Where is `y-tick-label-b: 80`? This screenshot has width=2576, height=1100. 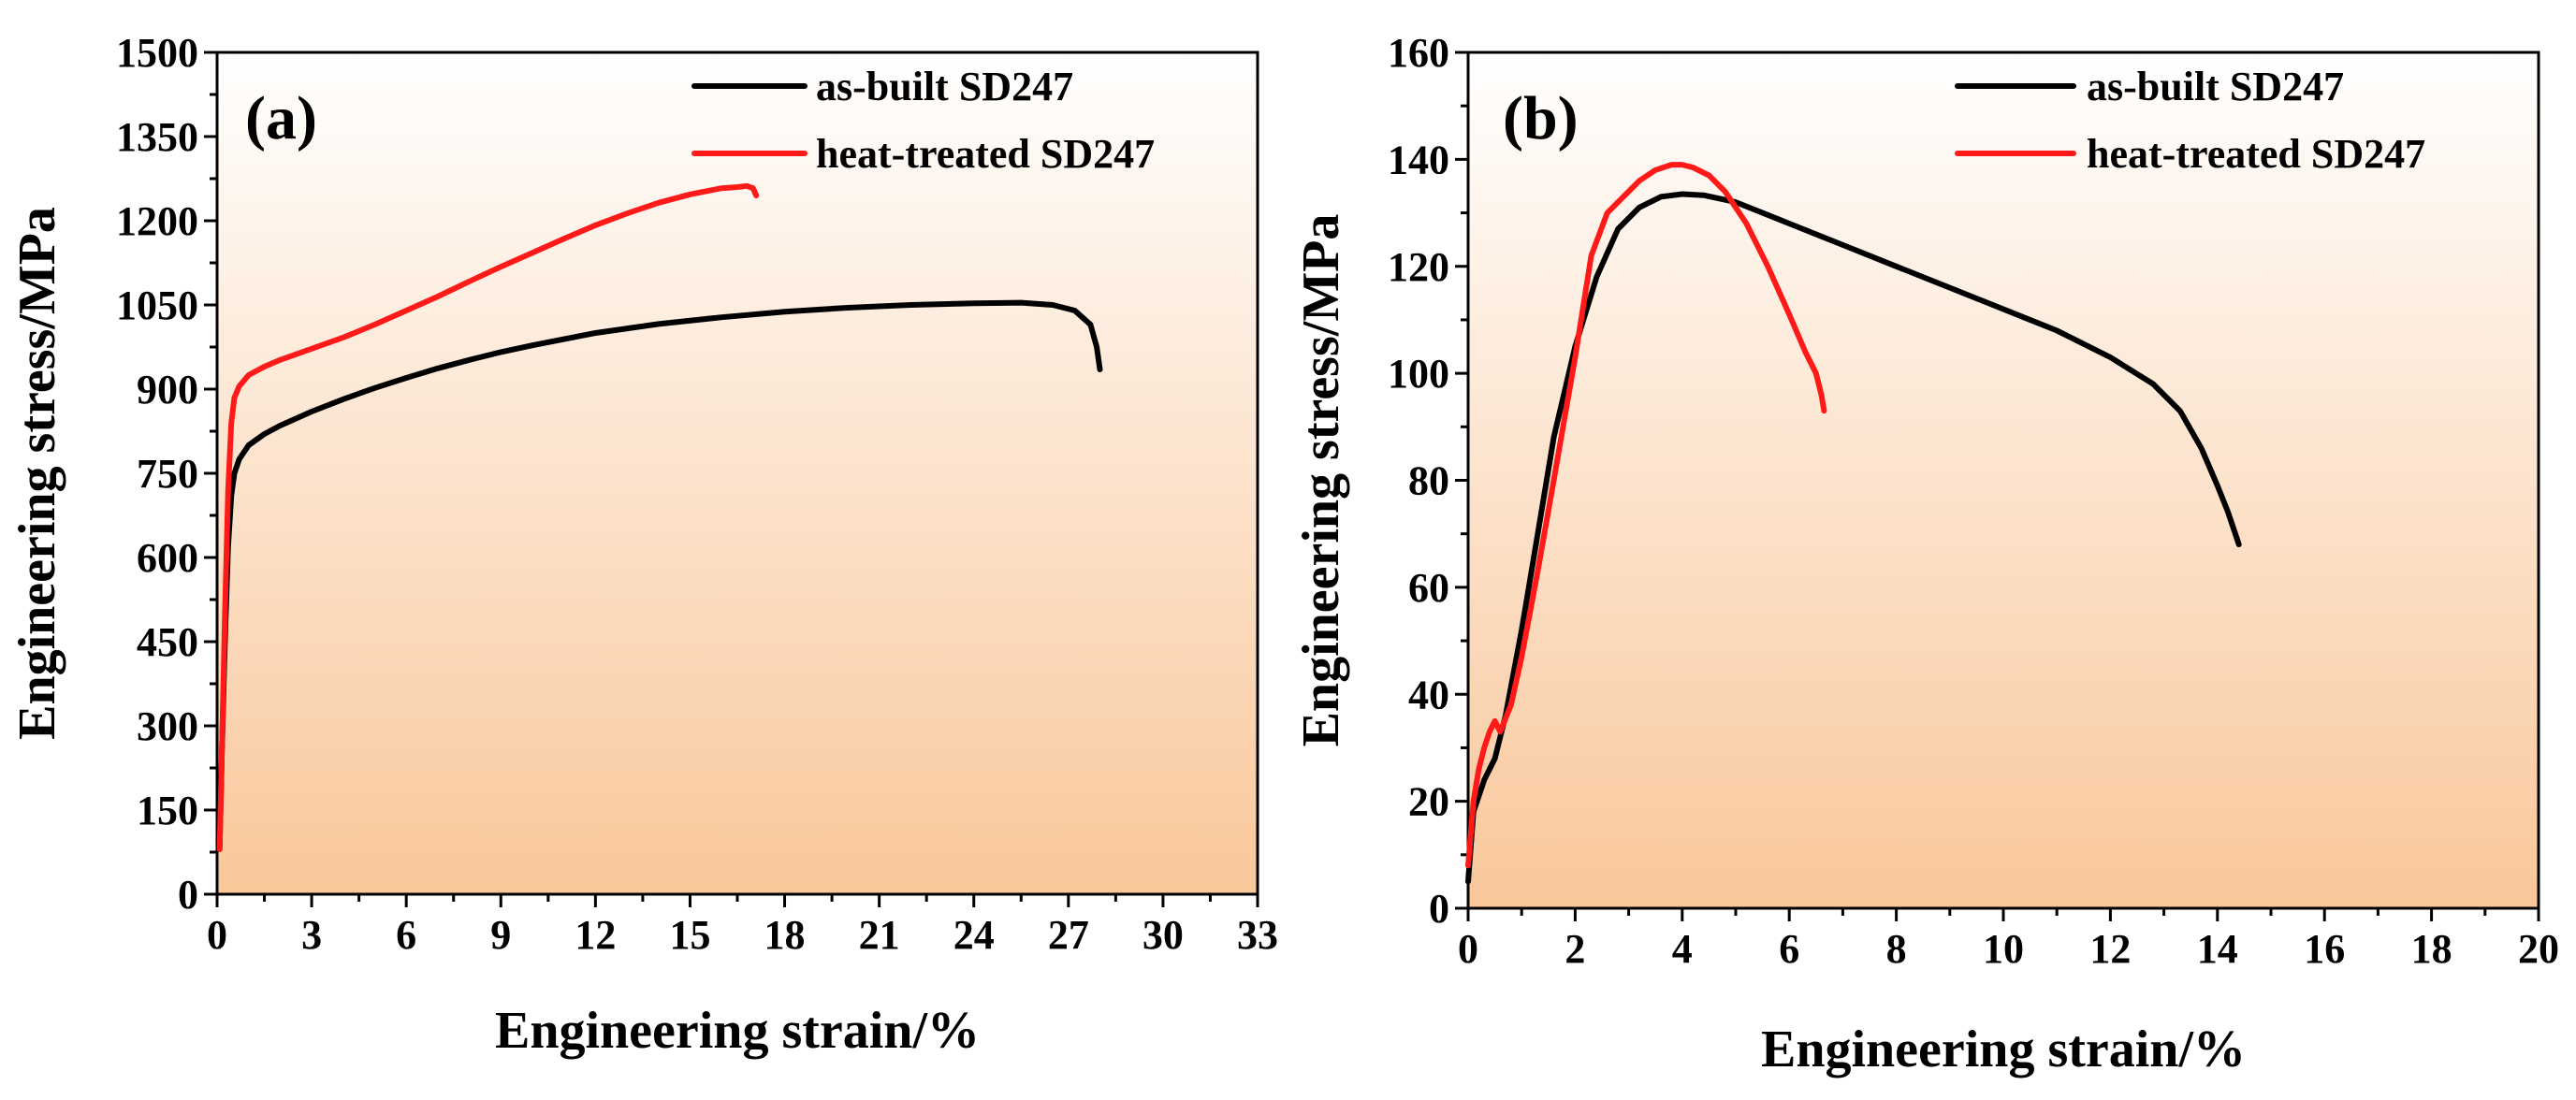 y-tick-label-b: 80 is located at coordinates (1428, 481).